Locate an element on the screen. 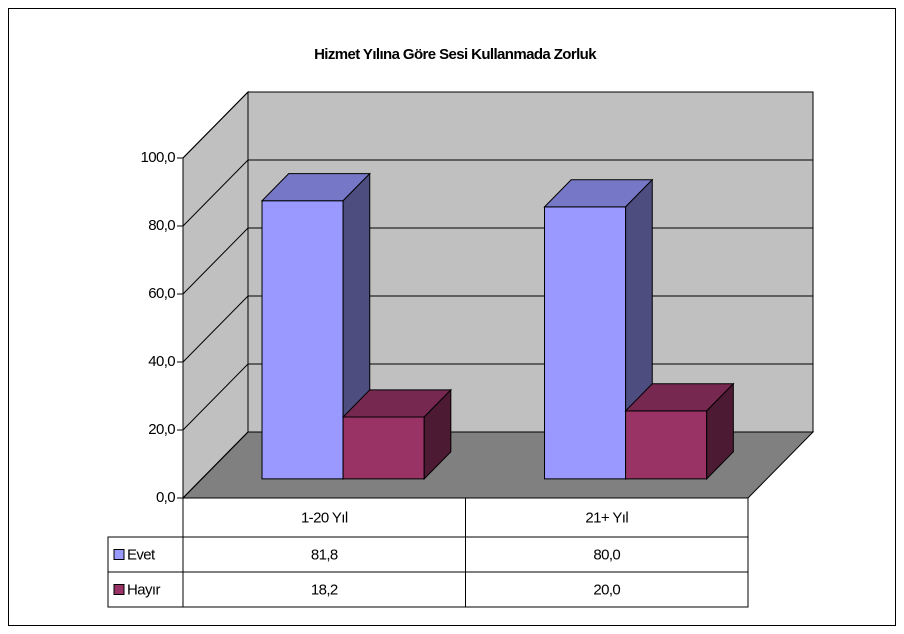 This screenshot has height=634, width=904. data-label: 80,0 is located at coordinates (606, 554).